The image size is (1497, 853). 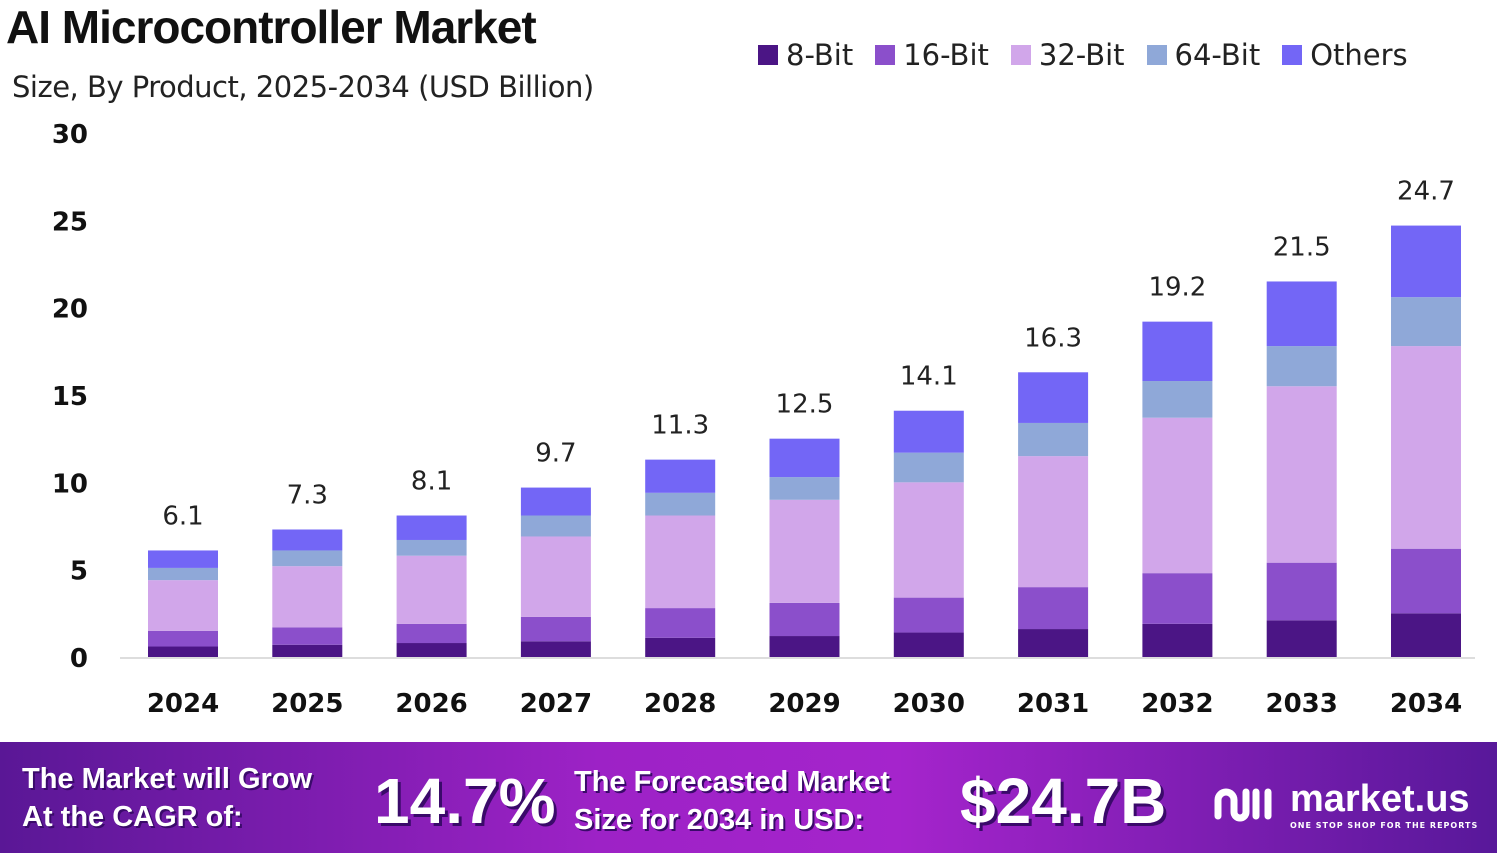 What do you see at coordinates (680, 426) in the screenshot?
I see `total-data-label: 11.3` at bounding box center [680, 426].